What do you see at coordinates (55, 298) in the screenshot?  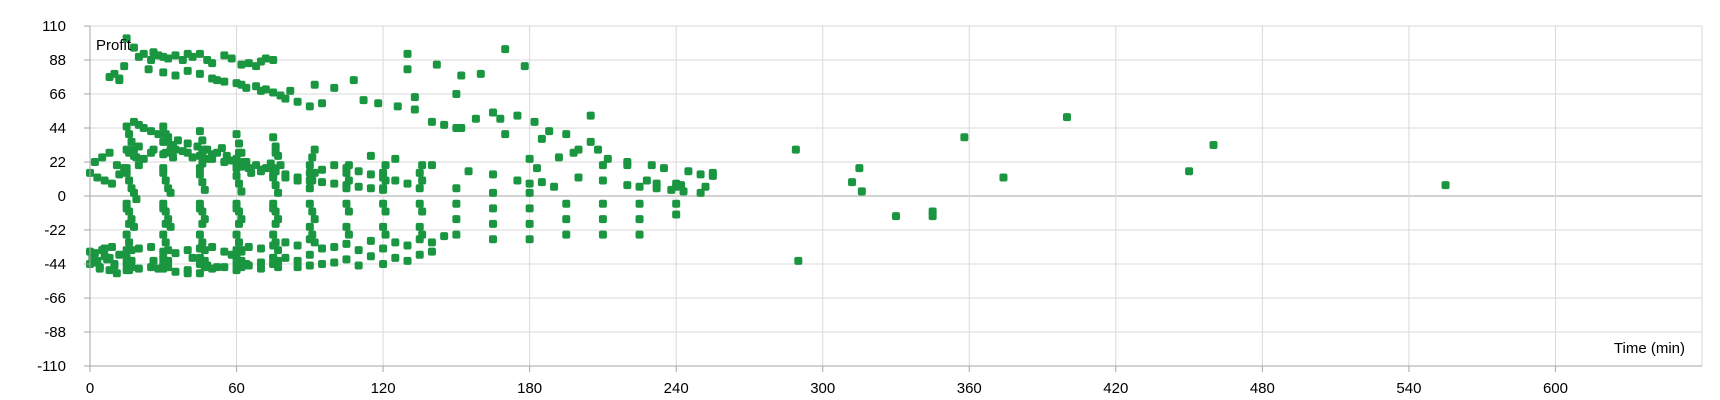 I see `y-tick-label: -66` at bounding box center [55, 298].